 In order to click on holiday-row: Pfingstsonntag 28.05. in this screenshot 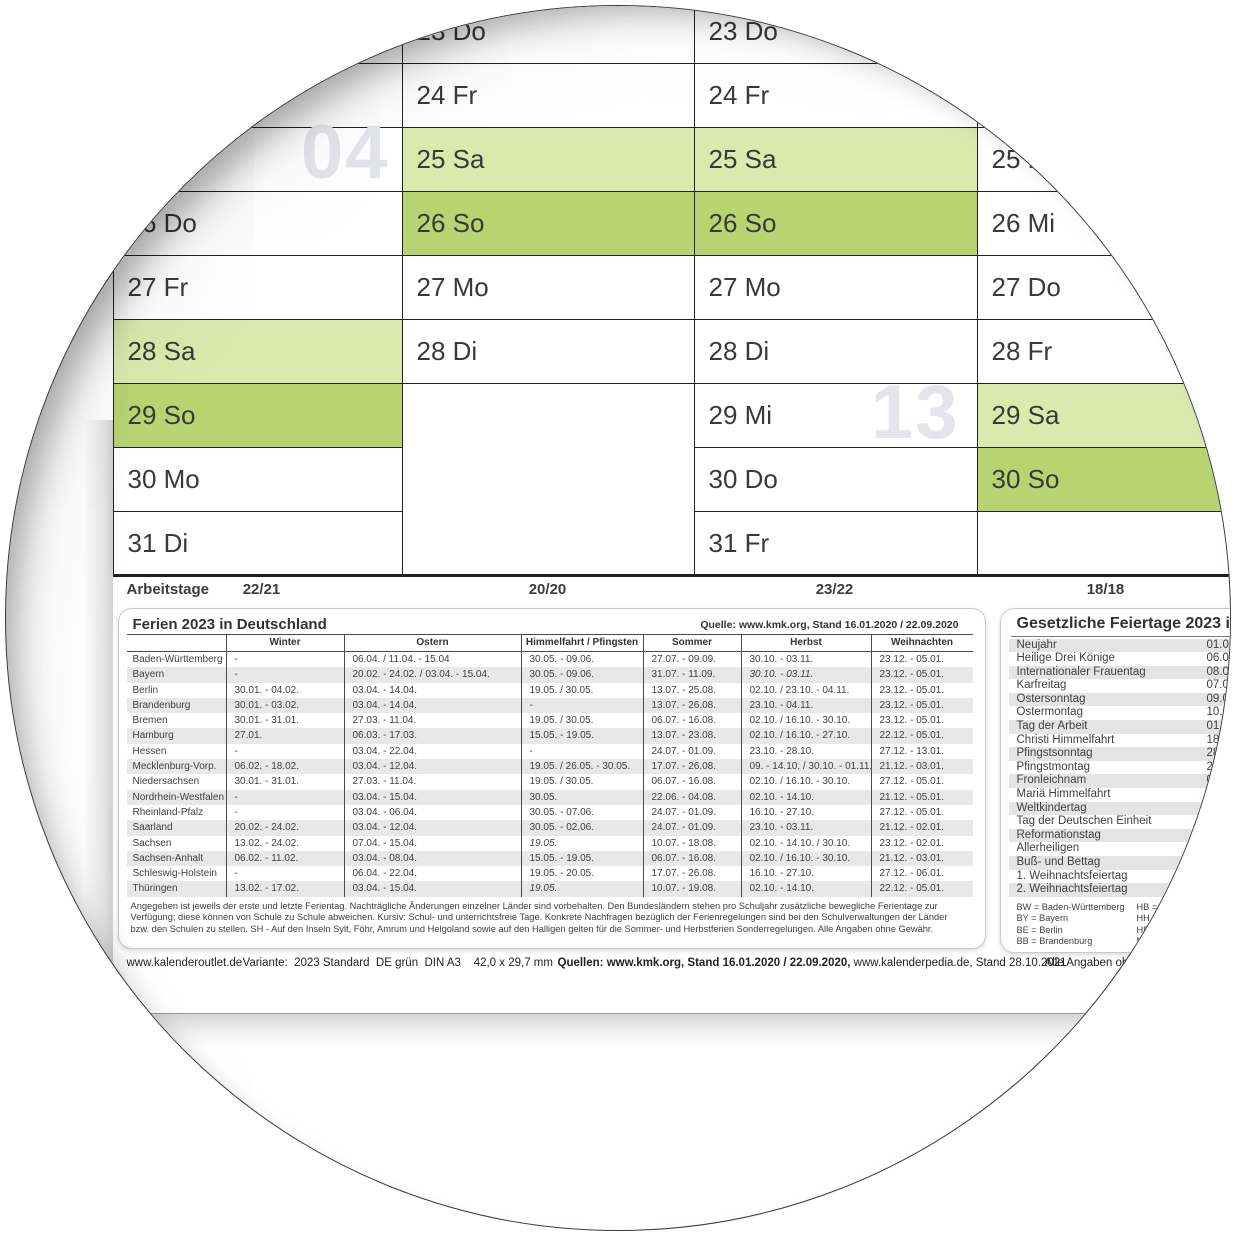, I will do `click(1119, 754)`.